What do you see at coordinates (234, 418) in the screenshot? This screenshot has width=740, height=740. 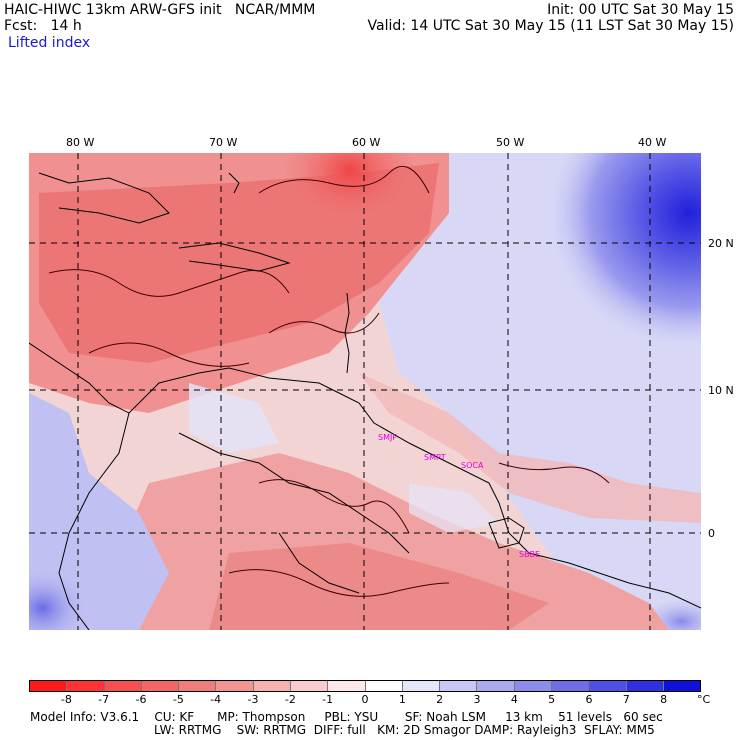 I see `light-patch-venezuela` at bounding box center [234, 418].